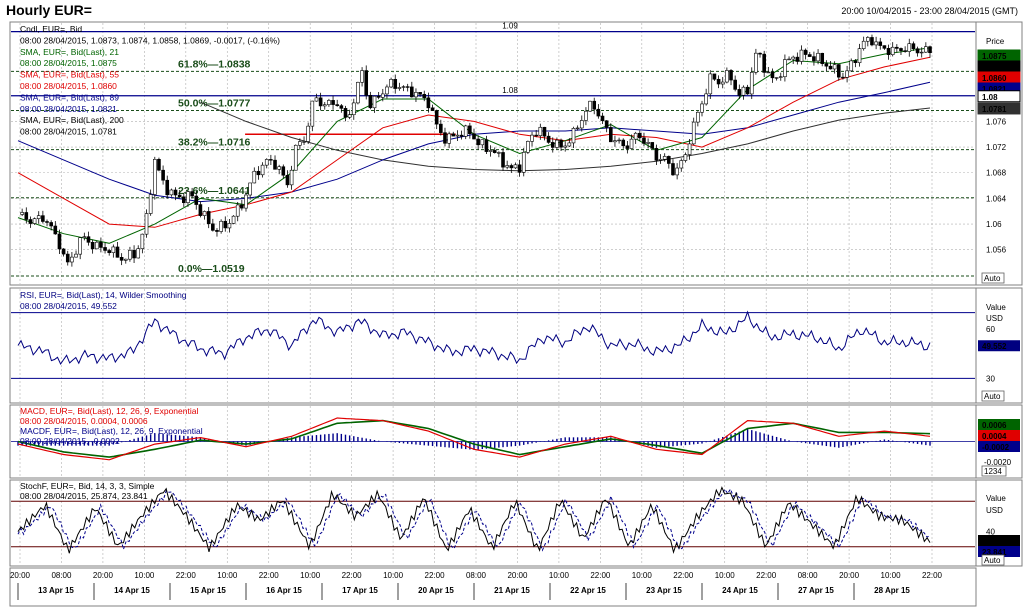 This screenshot has width=1024, height=610. What do you see at coordinates (996, 147) in the screenshot?
I see `price-tick: 1.072` at bounding box center [996, 147].